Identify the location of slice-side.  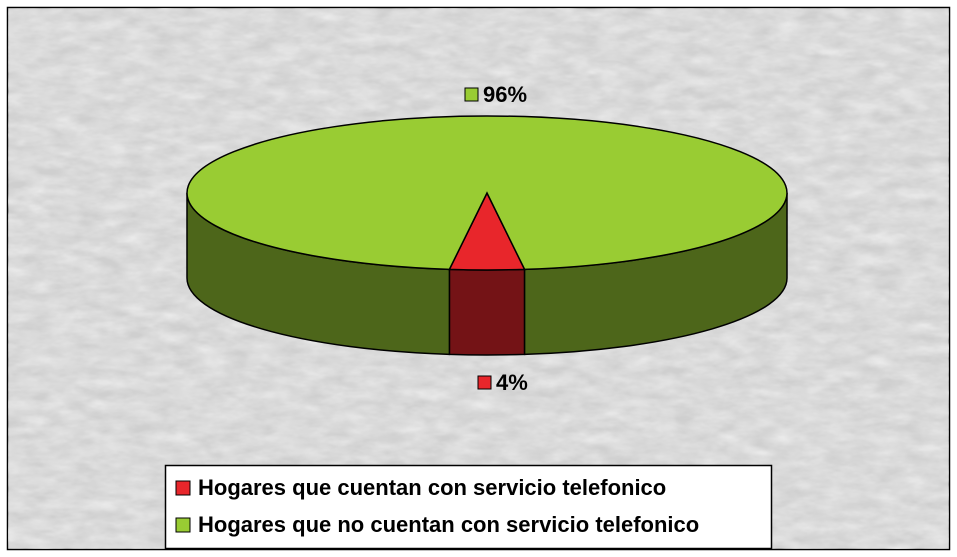
(487, 312).